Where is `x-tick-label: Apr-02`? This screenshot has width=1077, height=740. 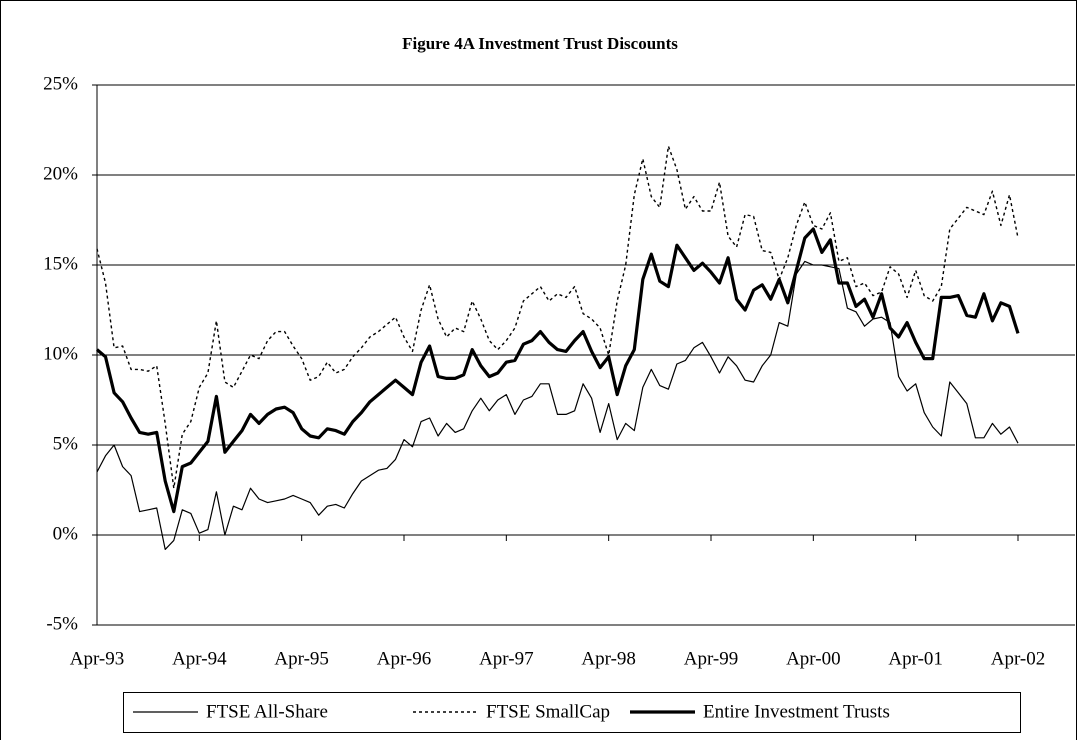 x-tick-label: Apr-02 is located at coordinates (1018, 658).